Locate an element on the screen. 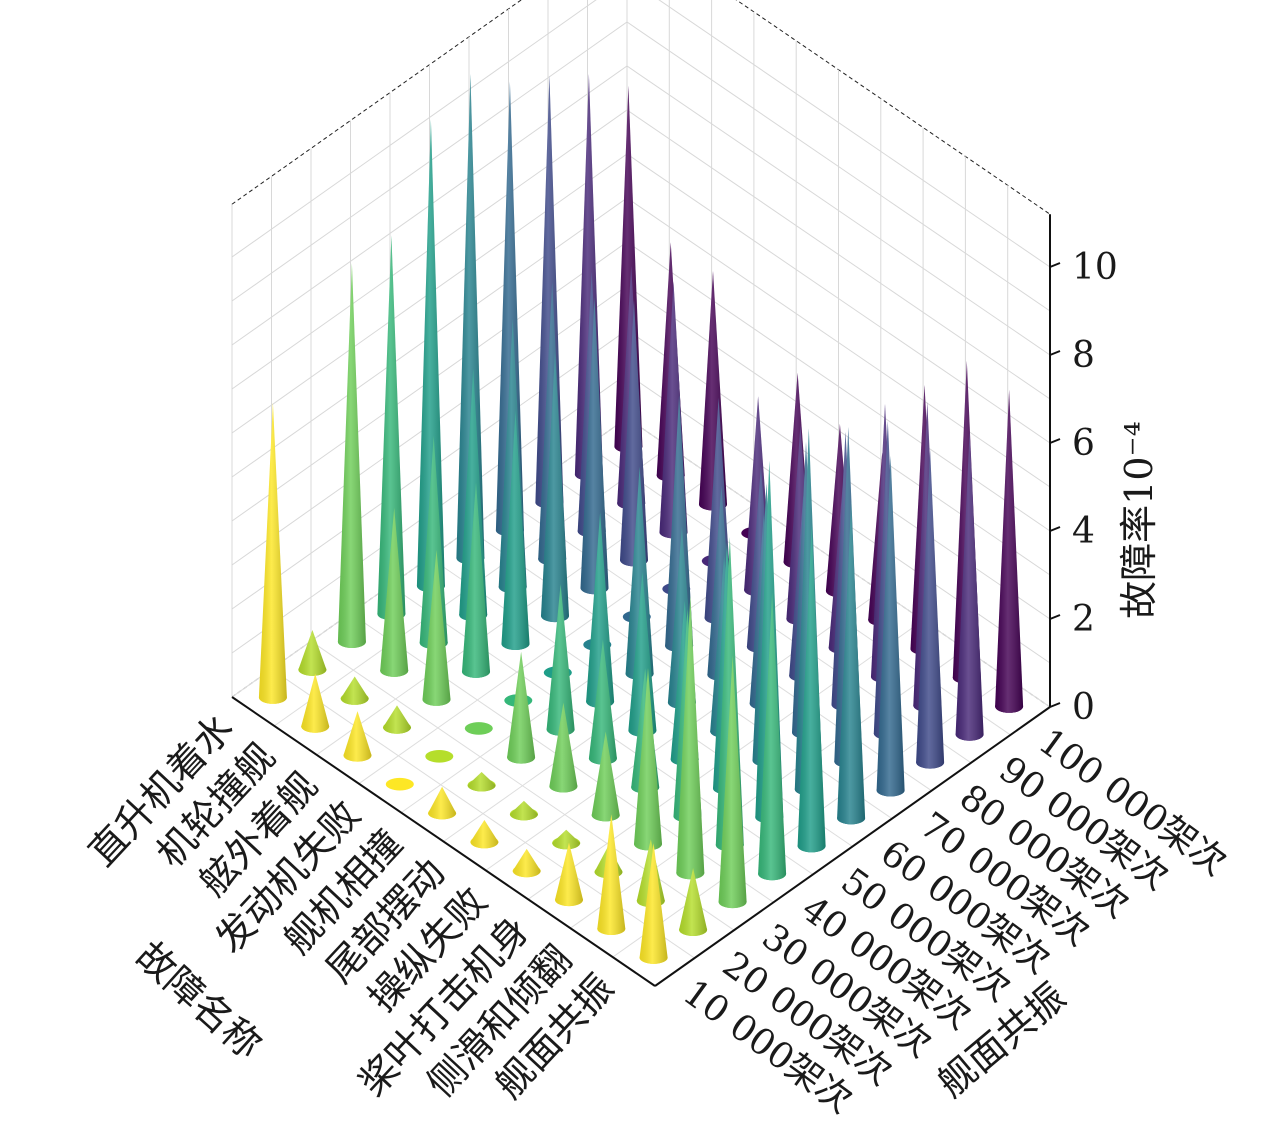 The width and height of the screenshot is (1276, 1142). flight-axis-line is located at coordinates (852, 846).